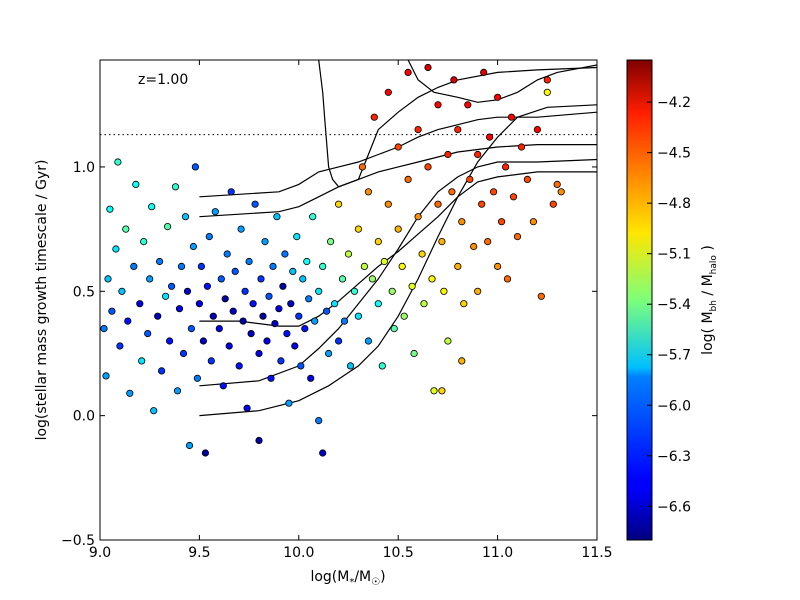 The width and height of the screenshot is (800, 600). What do you see at coordinates (78, 541) in the screenshot?
I see `y-tick-label: −0.5` at bounding box center [78, 541].